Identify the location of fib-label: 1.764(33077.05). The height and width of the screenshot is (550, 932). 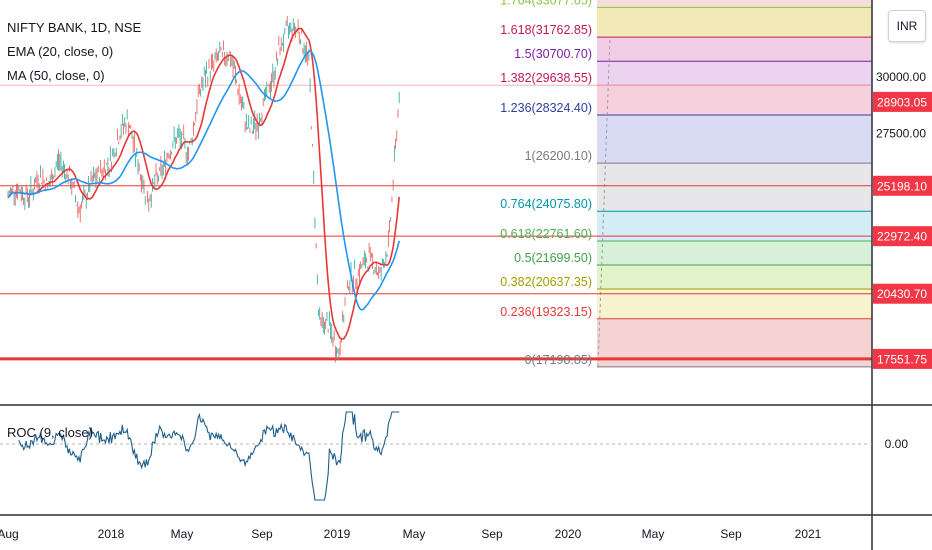
(546, 3).